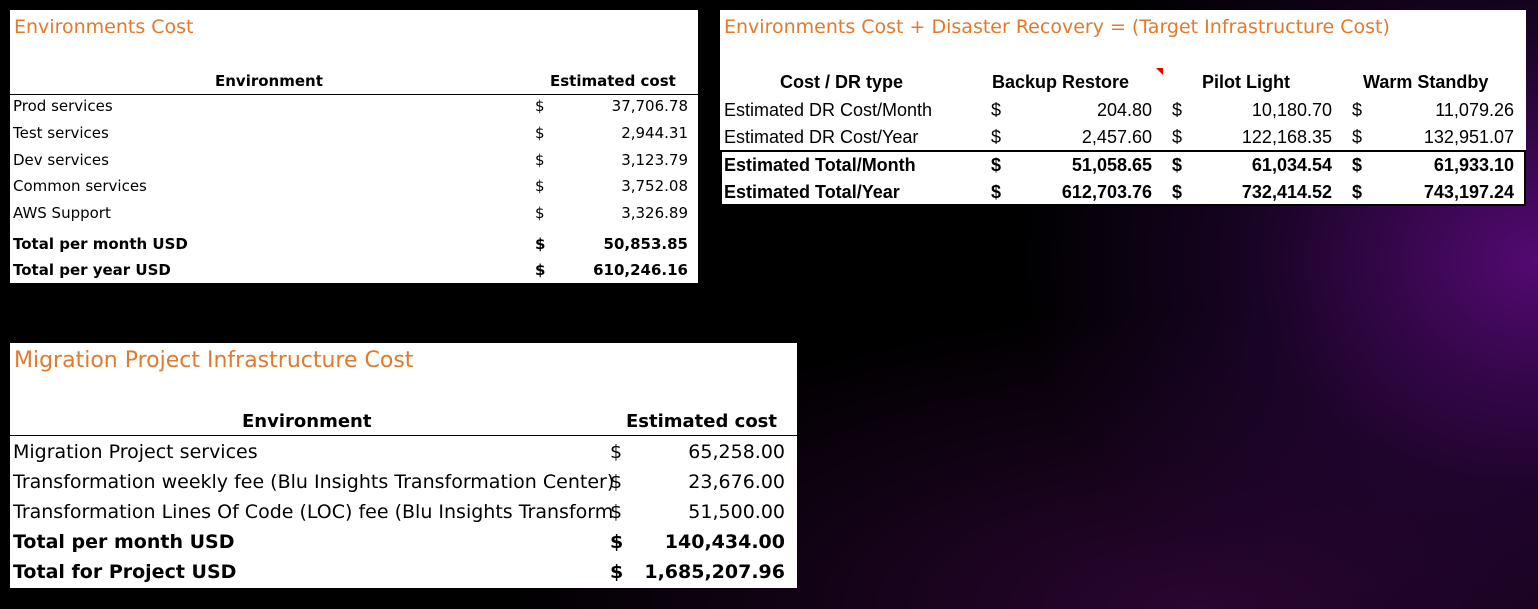 The image size is (1538, 609). Describe the element at coordinates (1426, 82) in the screenshot. I see `warm-standby-header: Warm Standby` at that location.